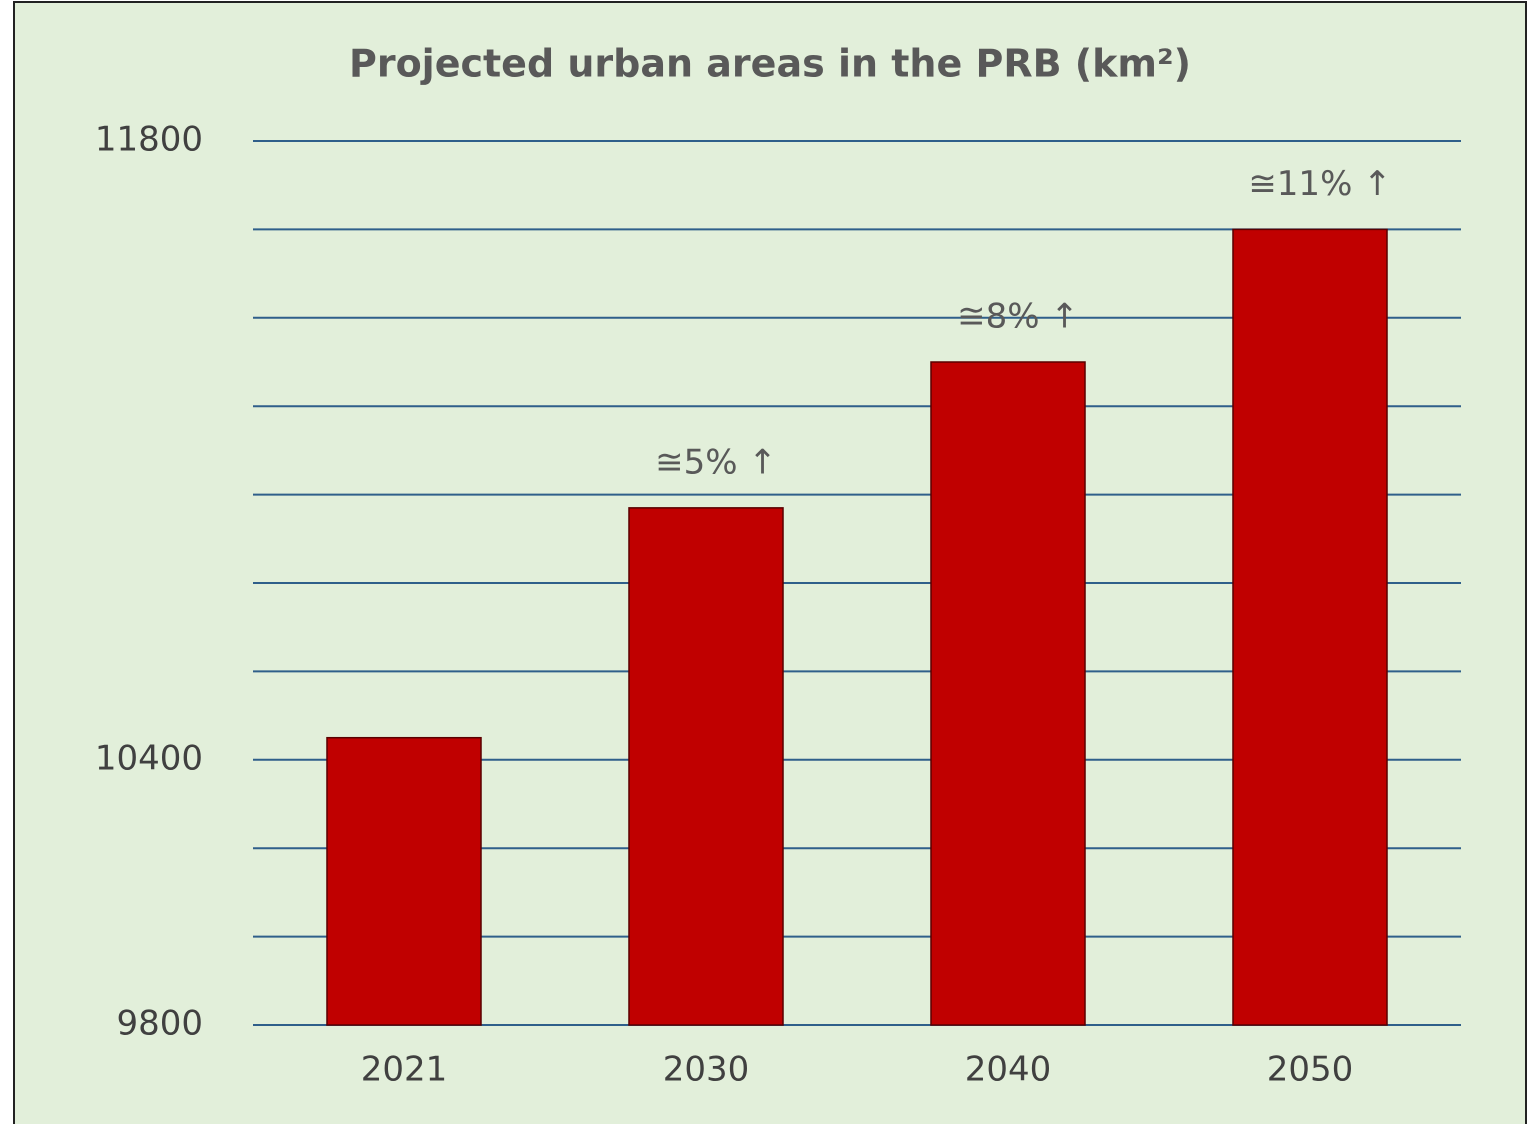  What do you see at coordinates (1310, 1070) in the screenshot?
I see `x-tick-label: 2050` at bounding box center [1310, 1070].